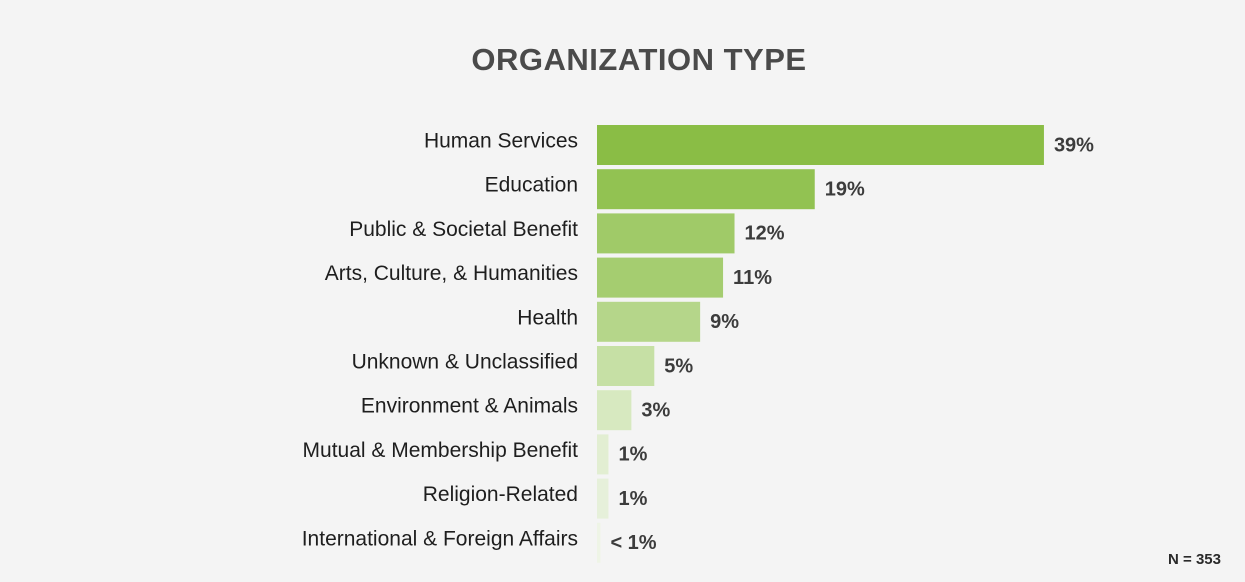 Image resolution: width=1245 pixels, height=582 pixels. I want to click on category-label: Unknown & Unclassified, so click(465, 362).